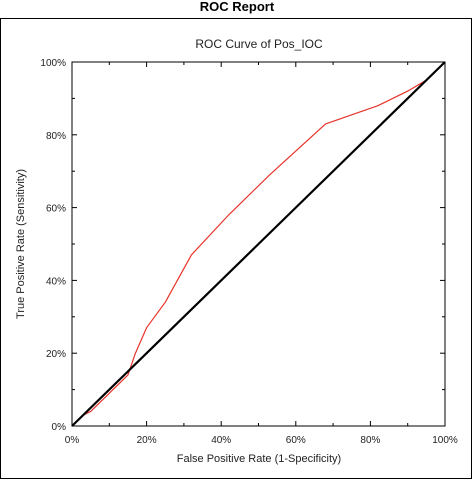  I want to click on x-tick-label: 40%, so click(221, 440).